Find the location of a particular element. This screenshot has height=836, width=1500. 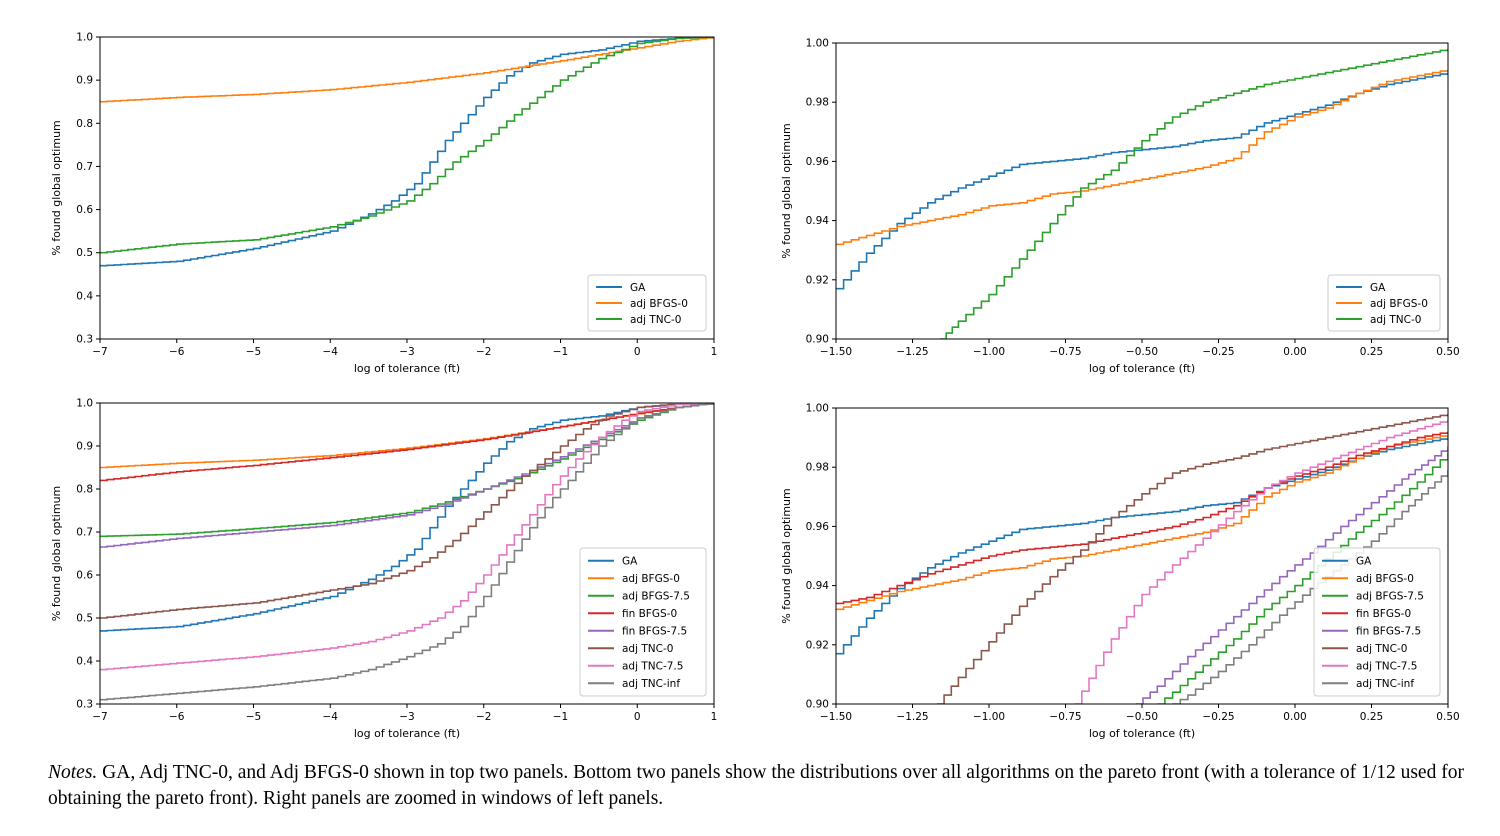

y-tick-label: 0.9 is located at coordinates (84, 447).